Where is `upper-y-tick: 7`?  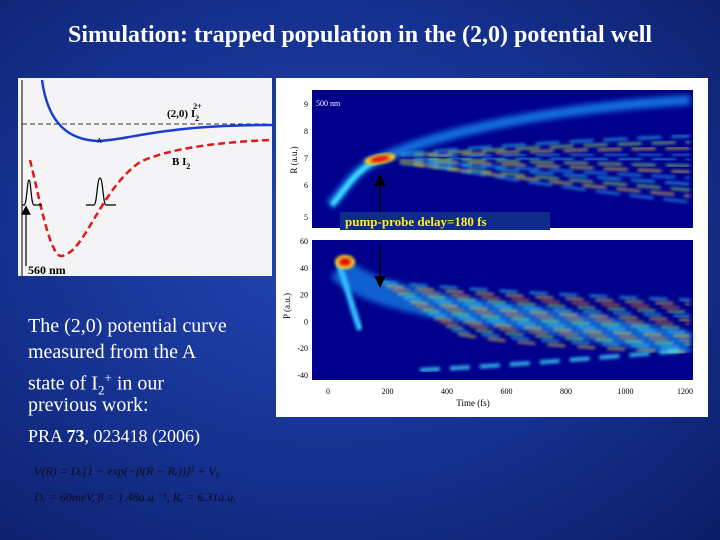 upper-y-tick: 7 is located at coordinates (306, 158).